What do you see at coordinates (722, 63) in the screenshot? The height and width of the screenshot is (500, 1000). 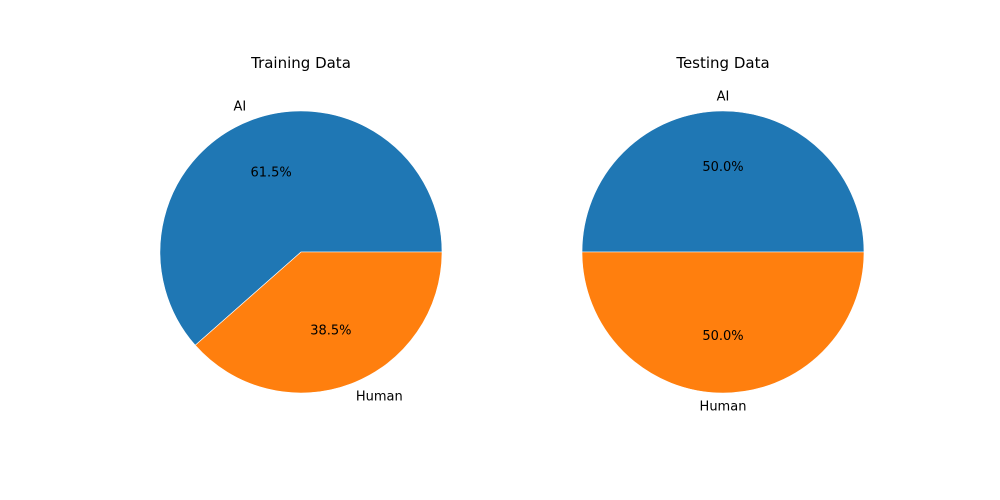 I see `chart-title: Testing Data` at bounding box center [722, 63].